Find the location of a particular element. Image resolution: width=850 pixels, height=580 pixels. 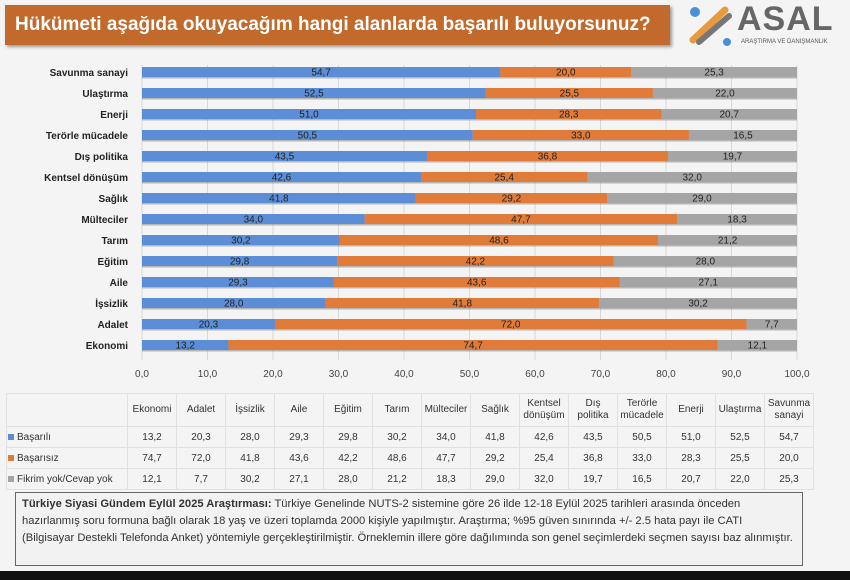

data-label: 29,8 is located at coordinates (240, 262).